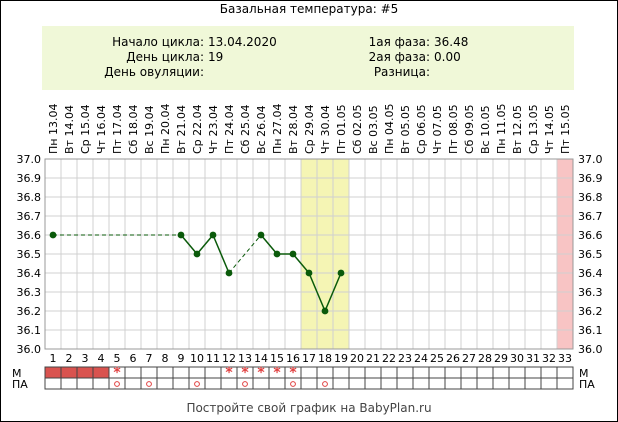 The image size is (618, 422). What do you see at coordinates (17, 373) in the screenshot?
I see `m-row-label: М` at bounding box center [17, 373].